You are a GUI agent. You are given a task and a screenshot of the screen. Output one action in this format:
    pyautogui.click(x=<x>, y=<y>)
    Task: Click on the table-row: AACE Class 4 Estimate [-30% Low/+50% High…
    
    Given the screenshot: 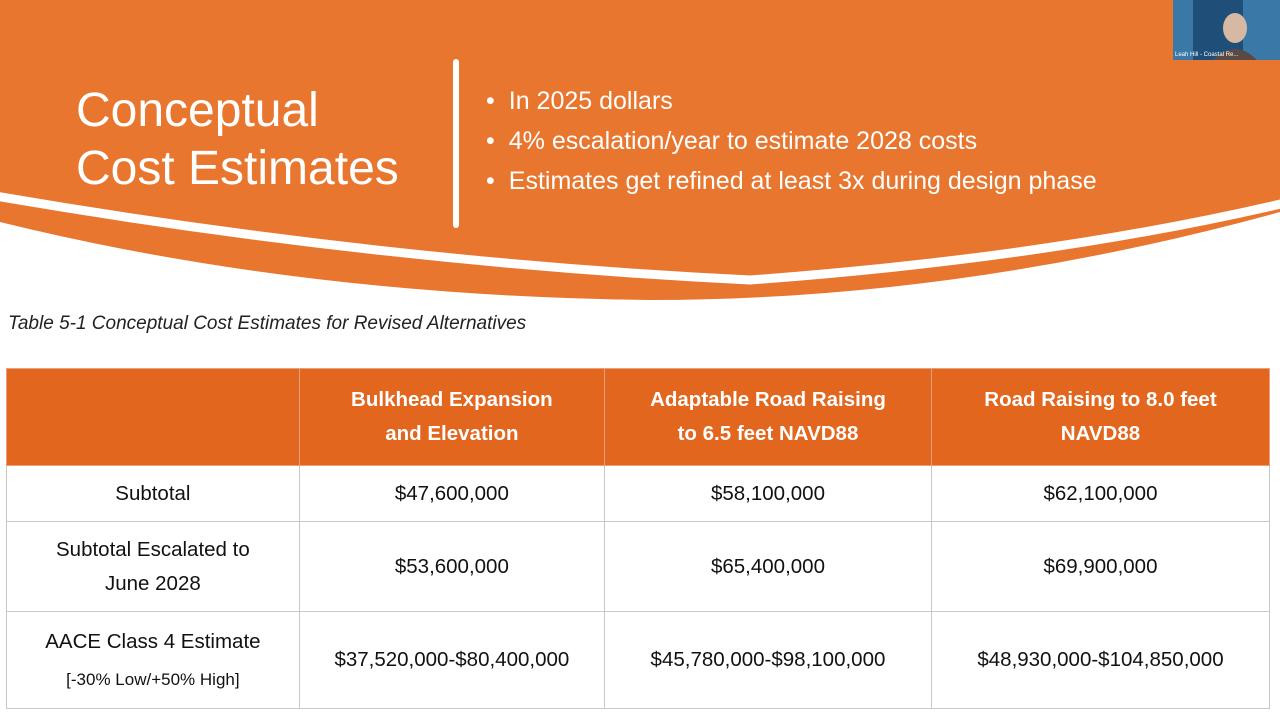 What is the action you would take?
    pyautogui.click(x=638, y=660)
    